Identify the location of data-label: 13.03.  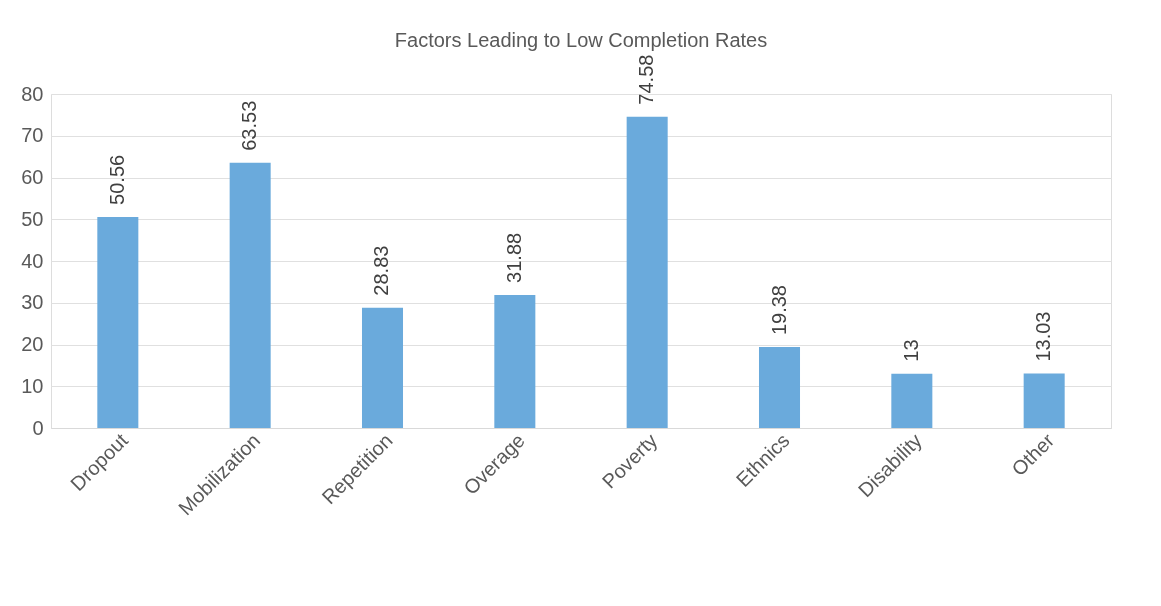
(1043, 336).